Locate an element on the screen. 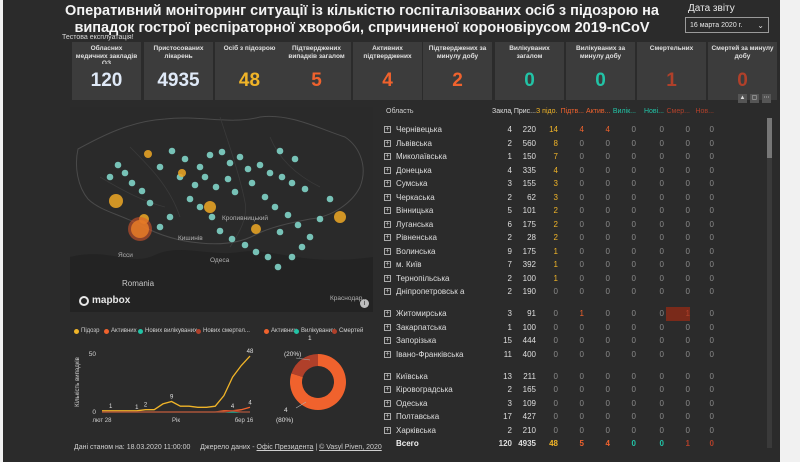  table-row: + Тернопільська 2 100 1 0 0 0 0 0 0 is located at coordinates (576, 279).